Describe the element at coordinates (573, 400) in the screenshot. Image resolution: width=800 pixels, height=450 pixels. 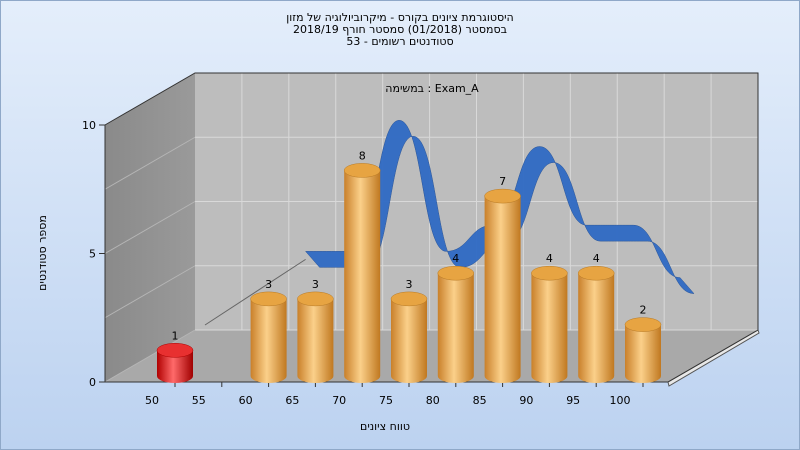
I see `x-tick-label: 95` at that location.